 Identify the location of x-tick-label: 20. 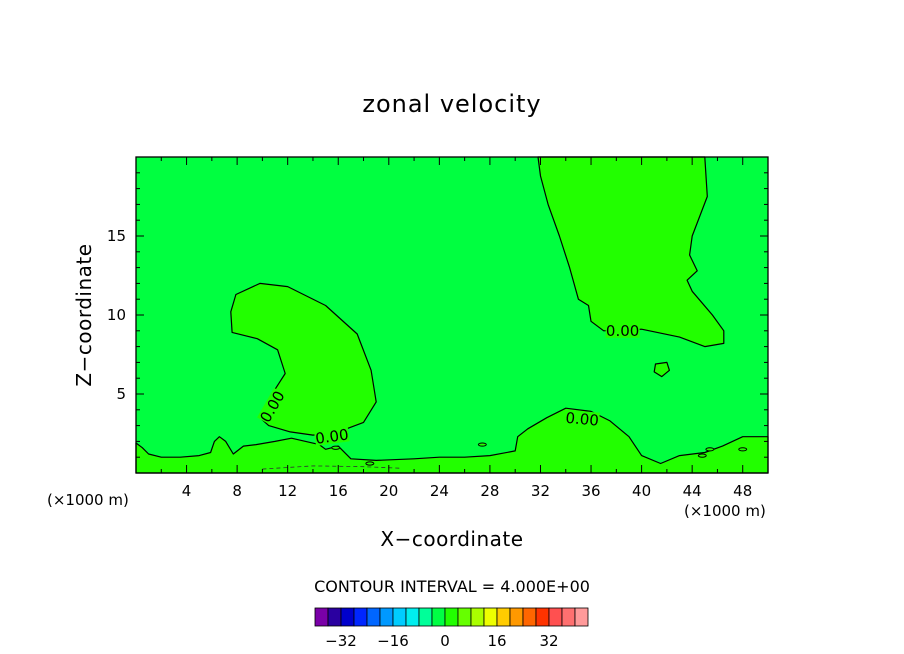
(388, 491).